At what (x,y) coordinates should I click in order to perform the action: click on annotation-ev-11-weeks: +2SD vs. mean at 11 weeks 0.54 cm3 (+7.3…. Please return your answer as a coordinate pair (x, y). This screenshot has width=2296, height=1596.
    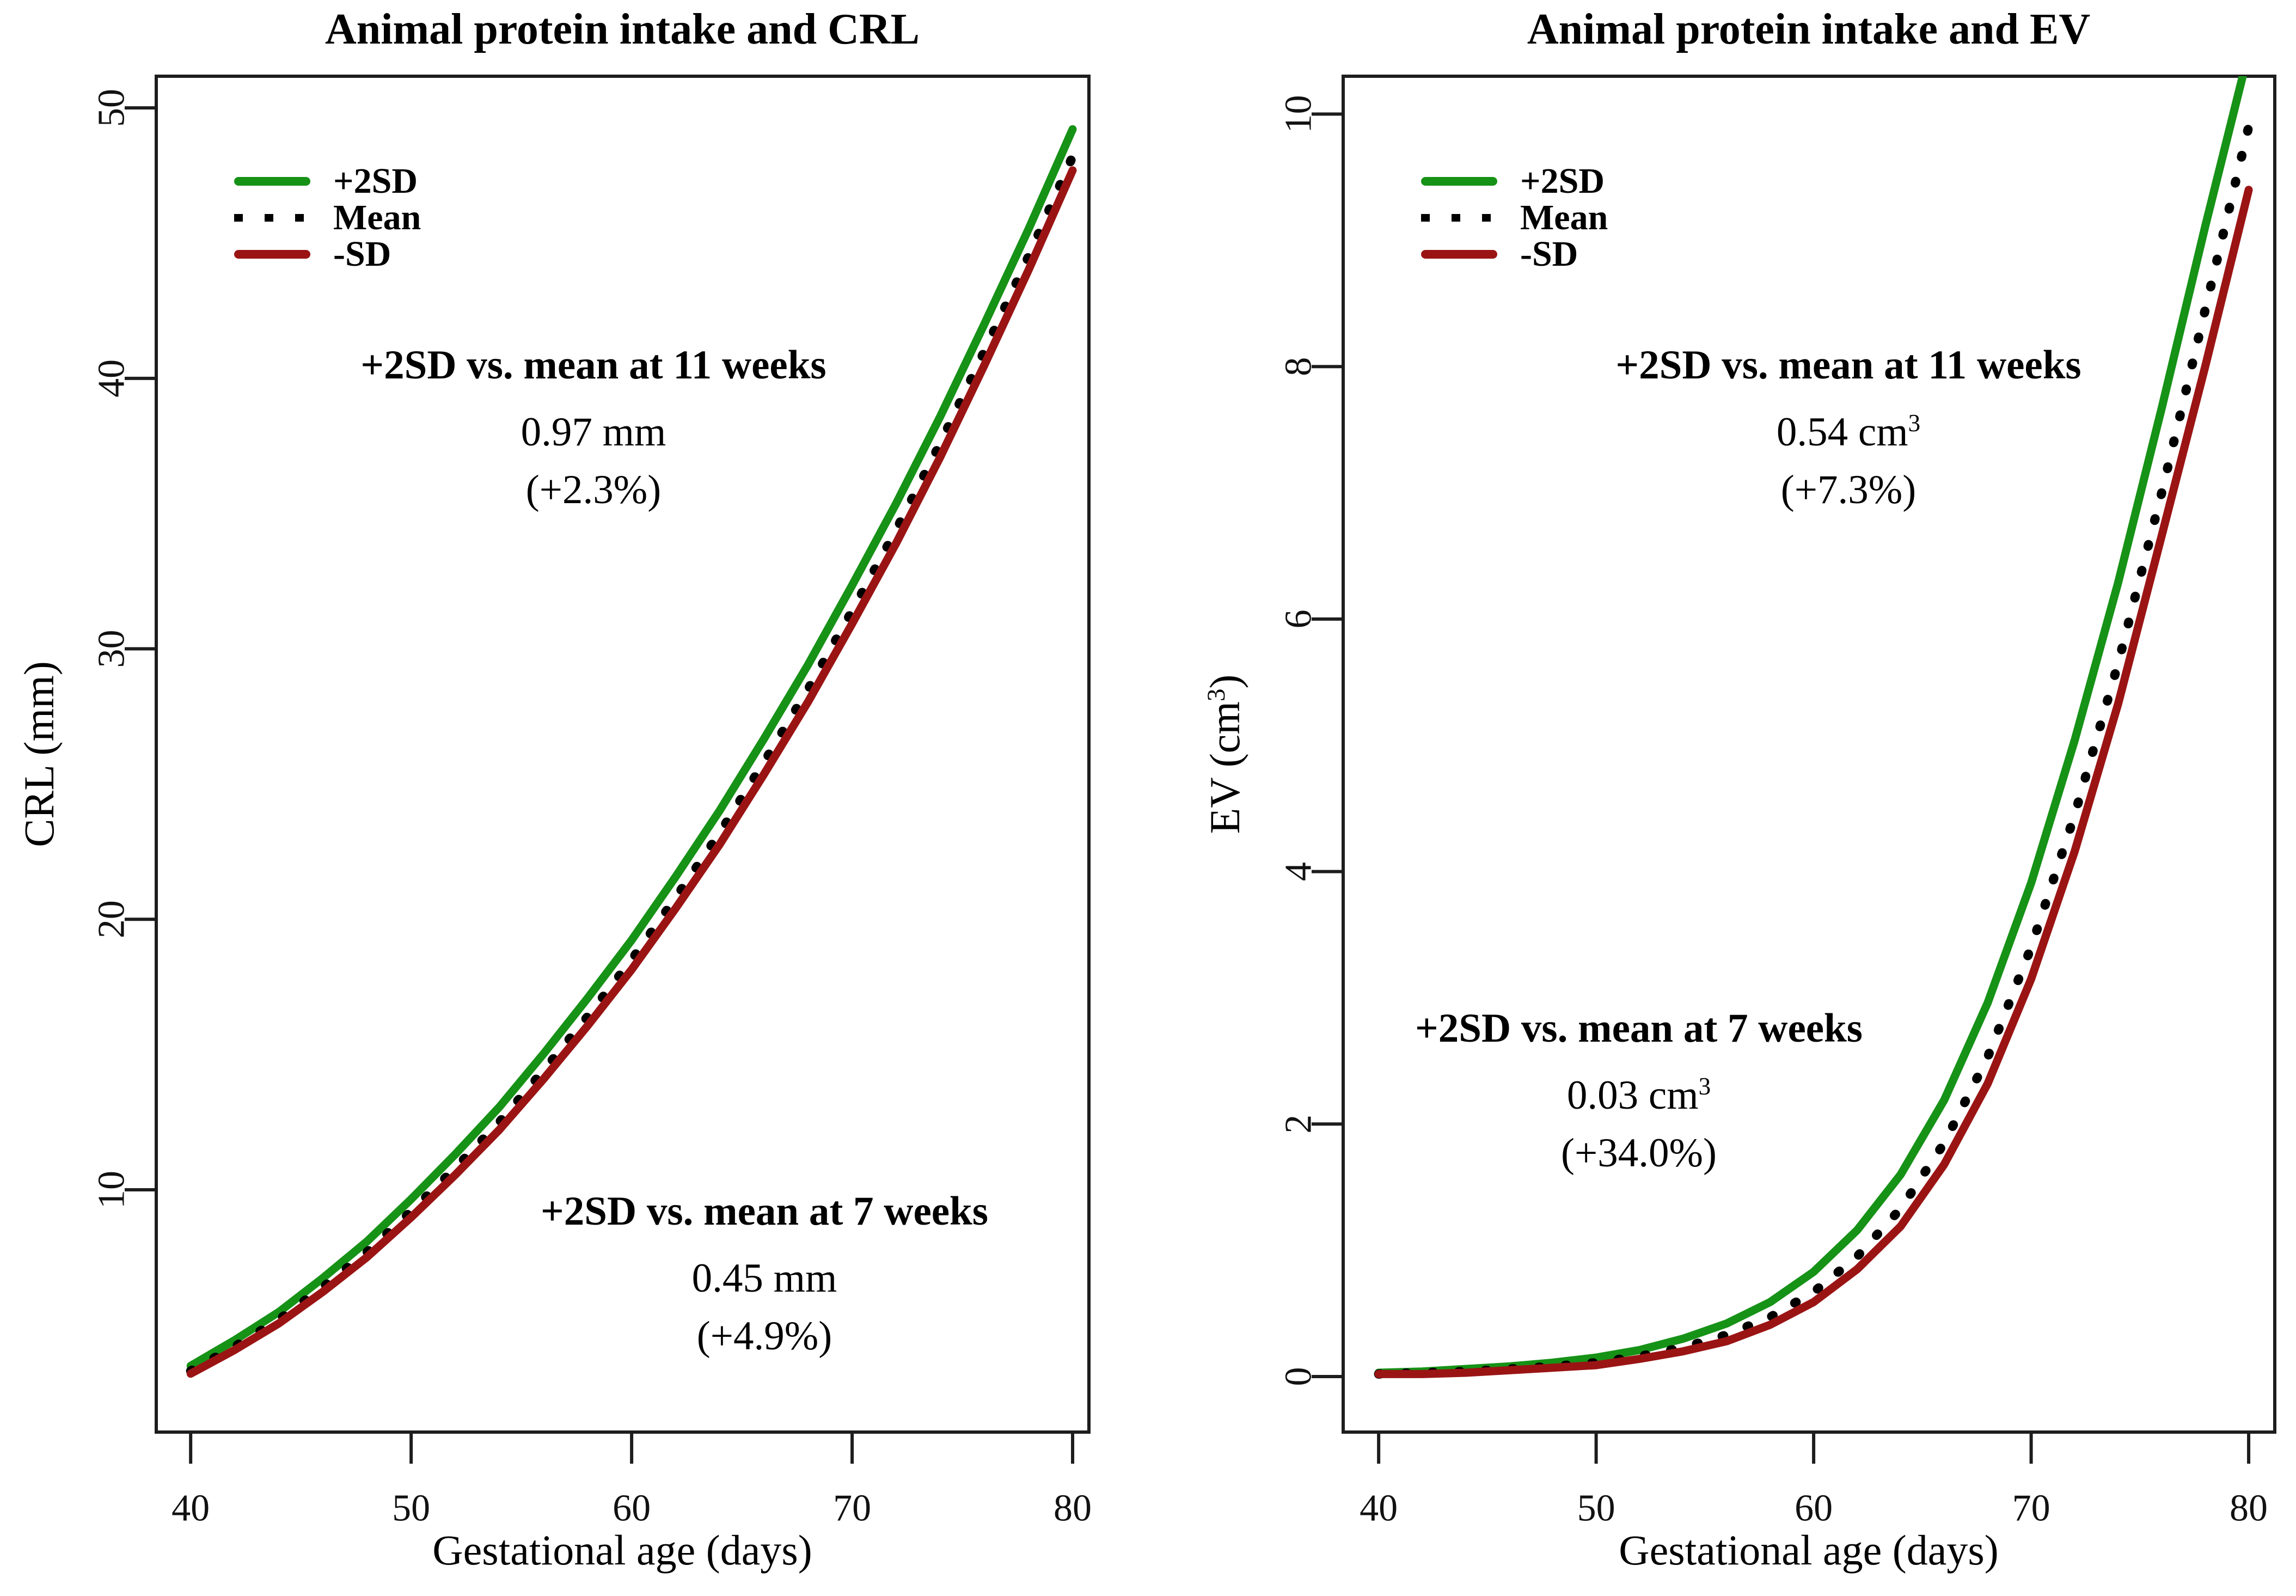
    Looking at the image, I should click on (1848, 428).